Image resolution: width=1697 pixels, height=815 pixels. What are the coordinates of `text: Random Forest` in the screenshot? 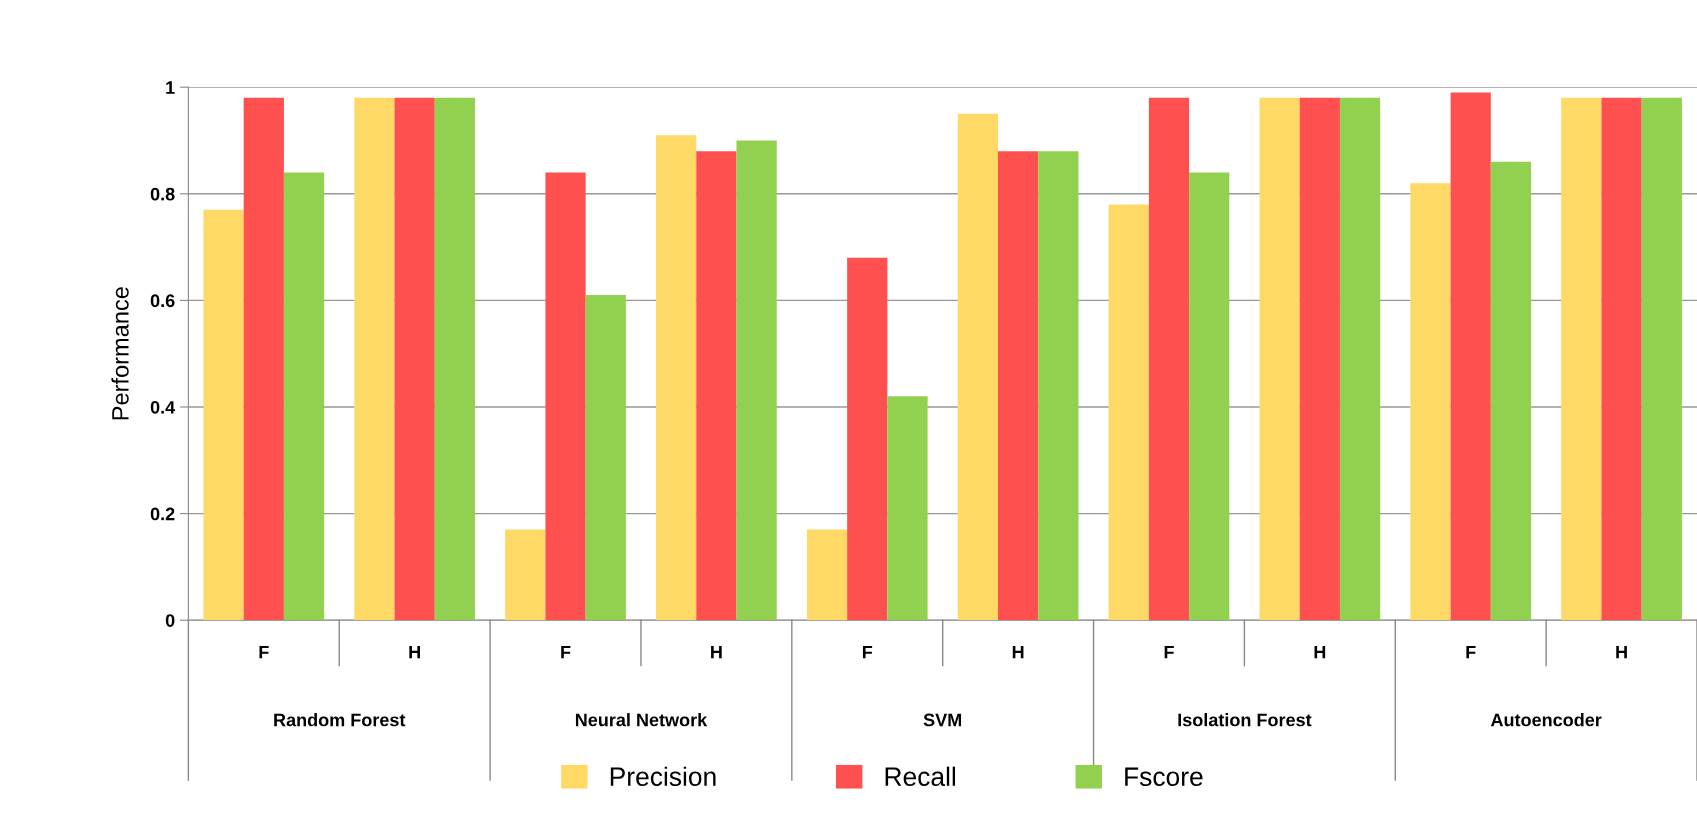 It's located at (340, 720).